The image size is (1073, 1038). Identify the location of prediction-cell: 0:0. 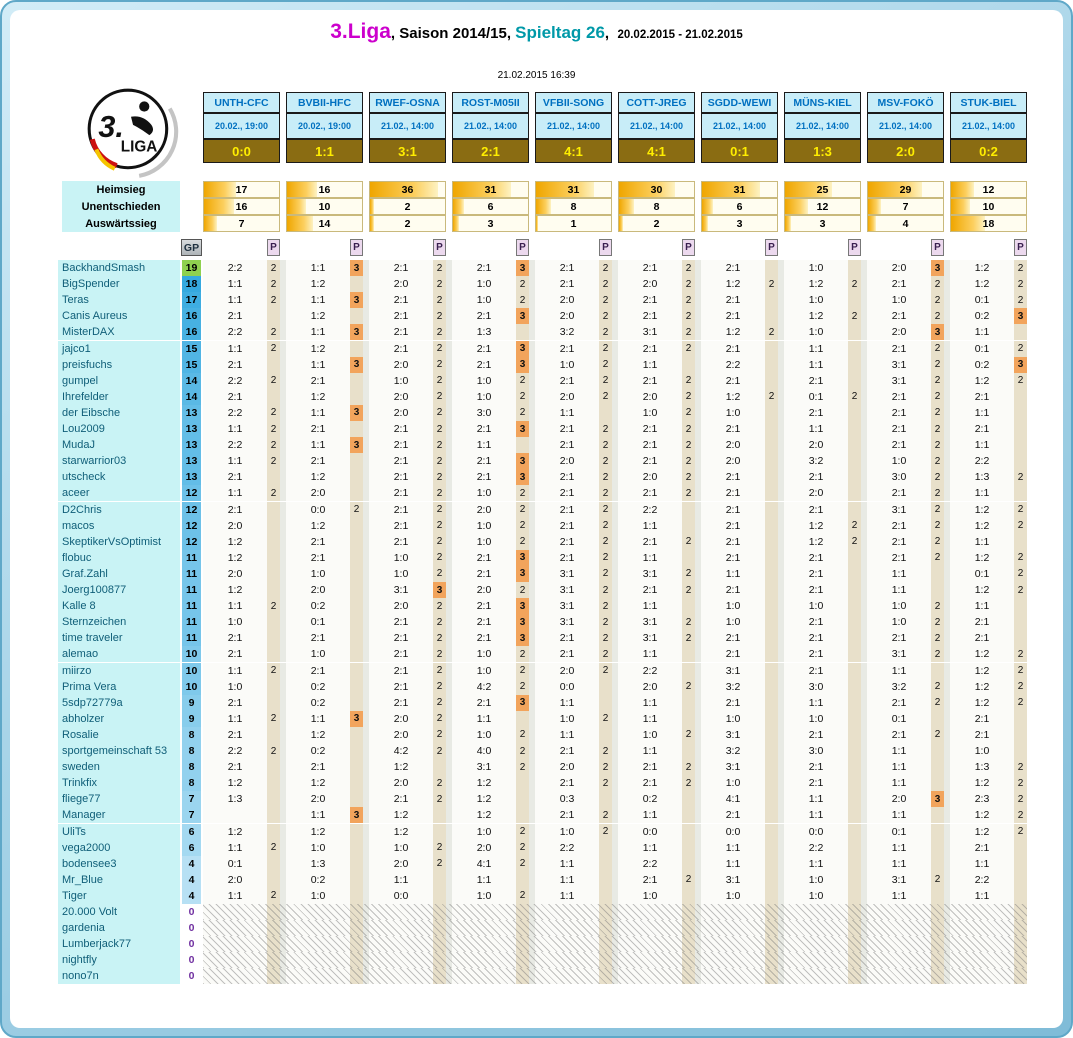
(733, 831).